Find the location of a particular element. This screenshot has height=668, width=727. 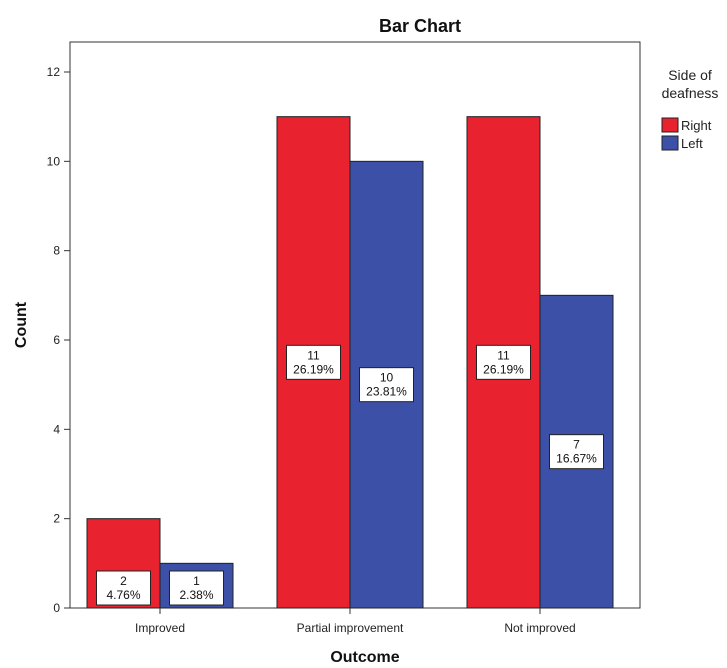

legend-title: deafness is located at coordinates (690, 93).